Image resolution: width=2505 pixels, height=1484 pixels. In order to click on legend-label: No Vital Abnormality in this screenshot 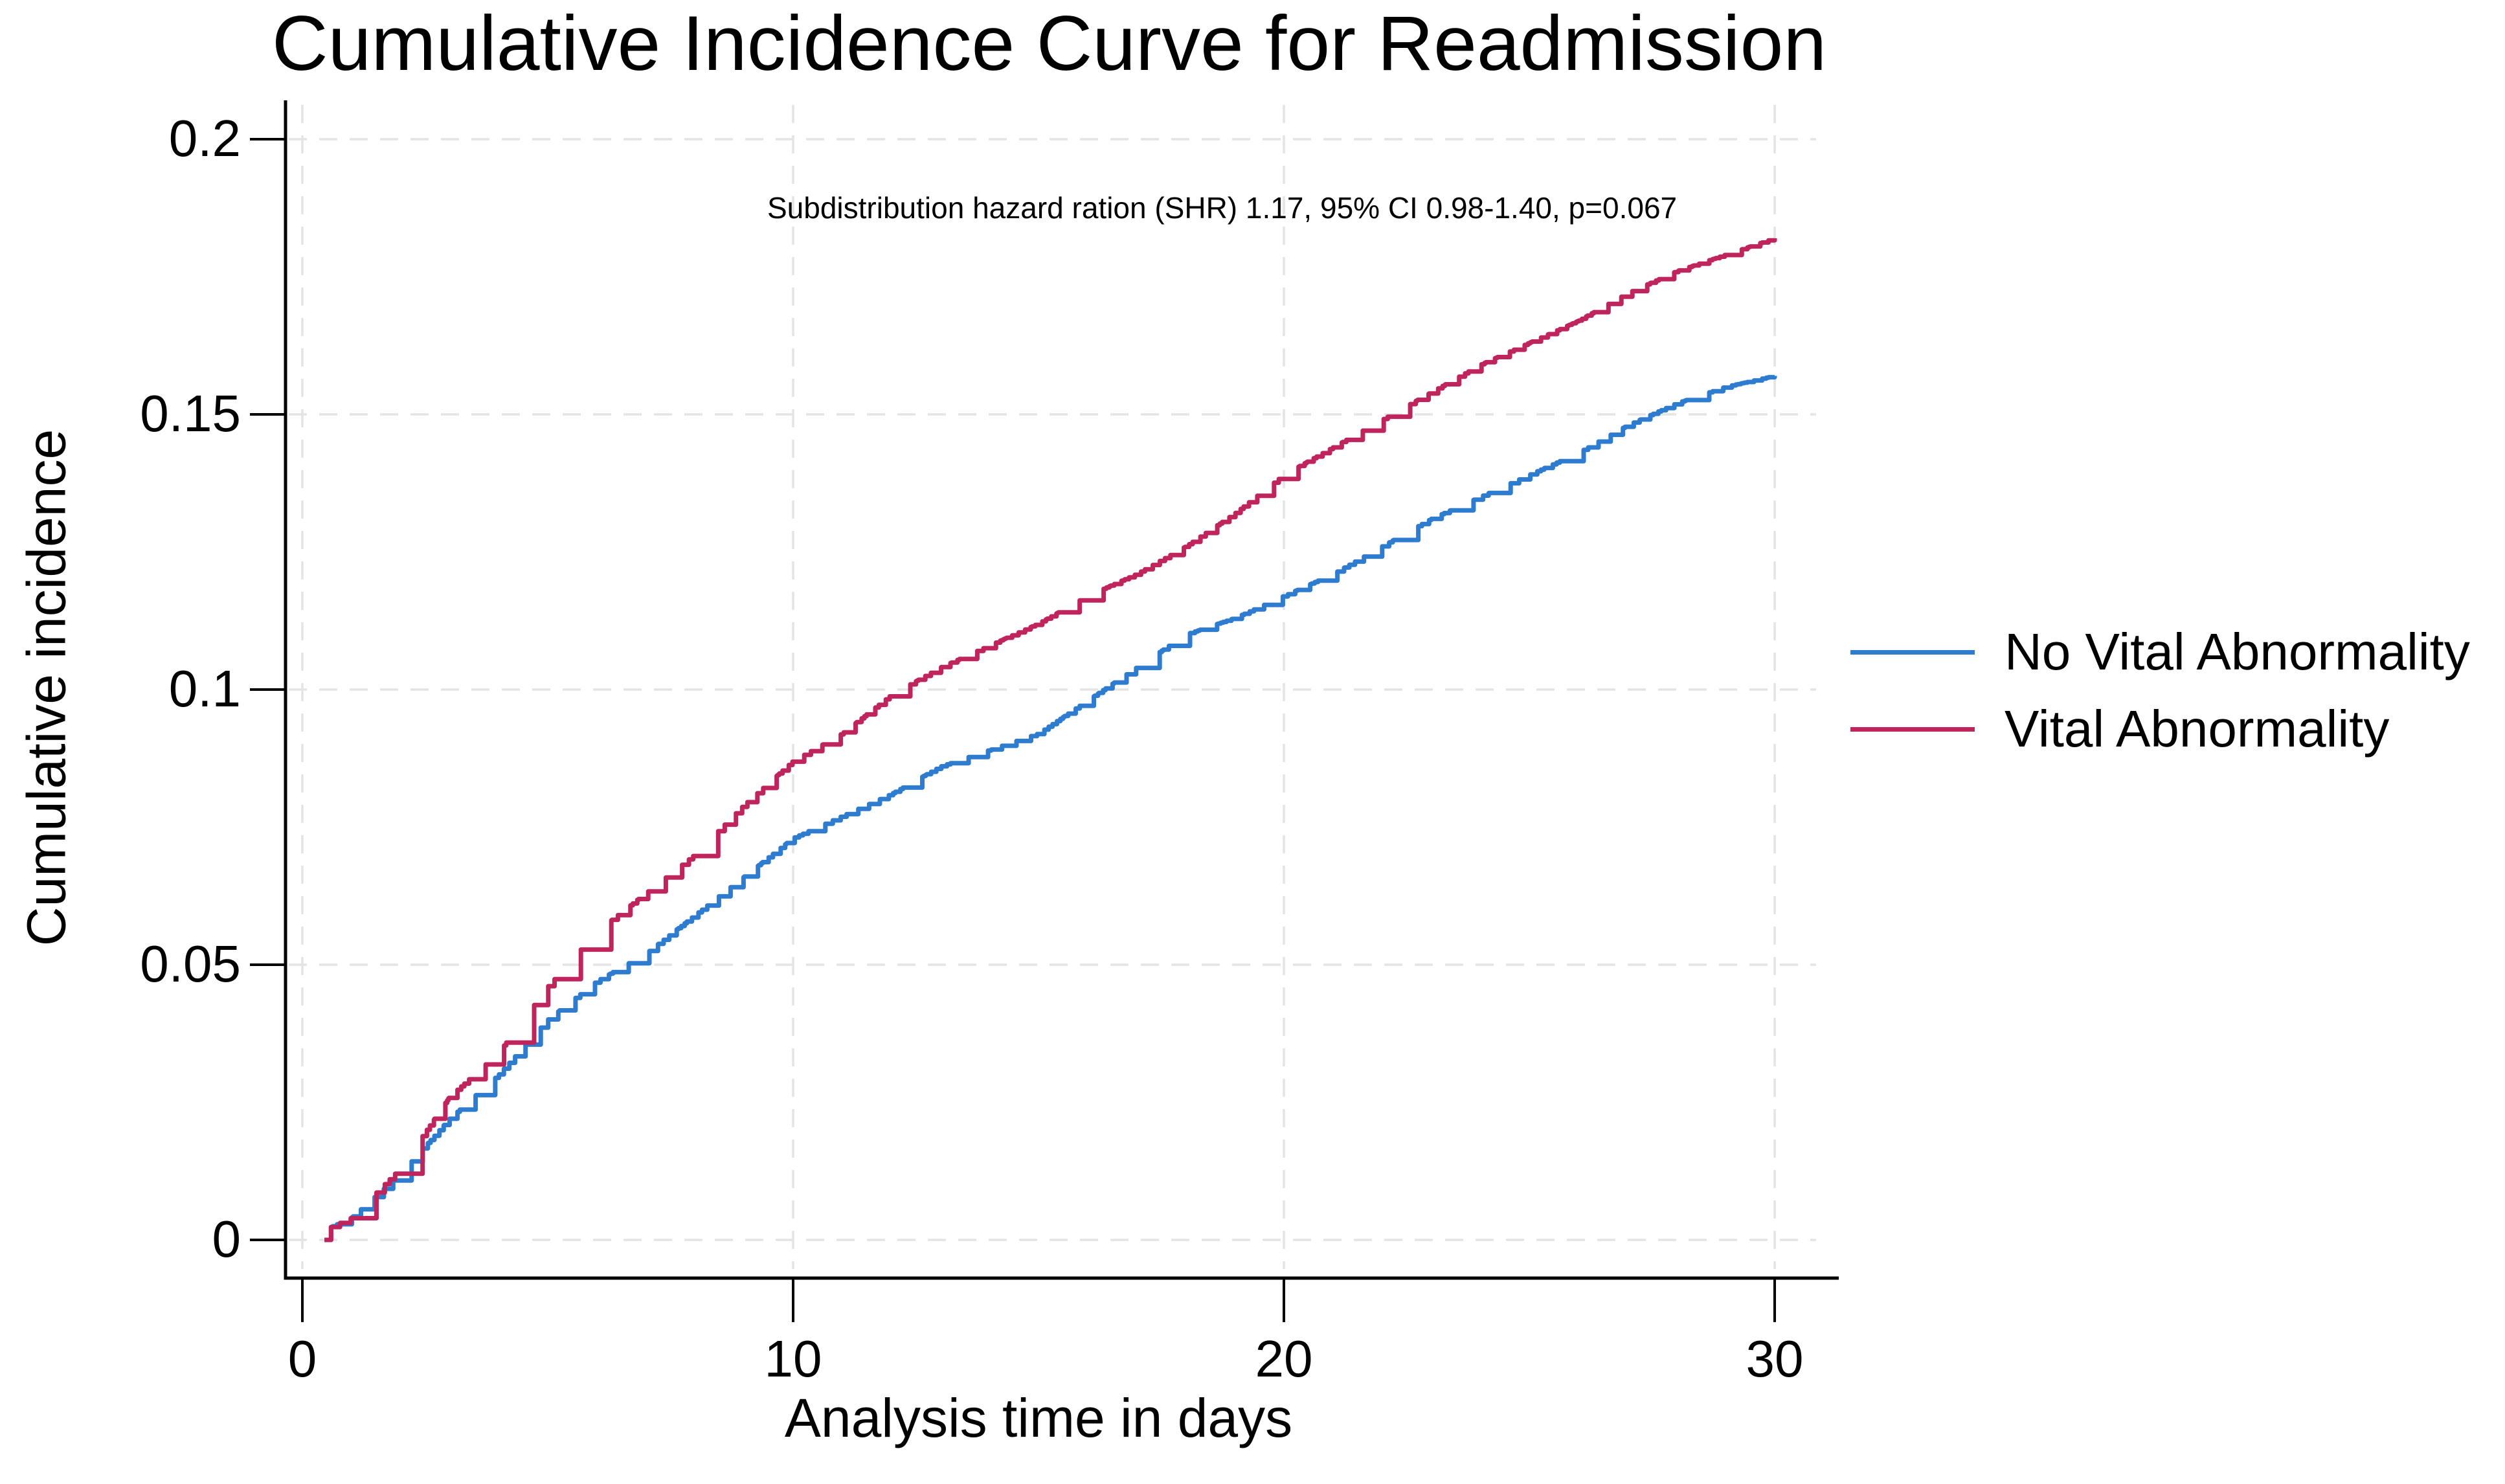, I will do `click(2237, 651)`.